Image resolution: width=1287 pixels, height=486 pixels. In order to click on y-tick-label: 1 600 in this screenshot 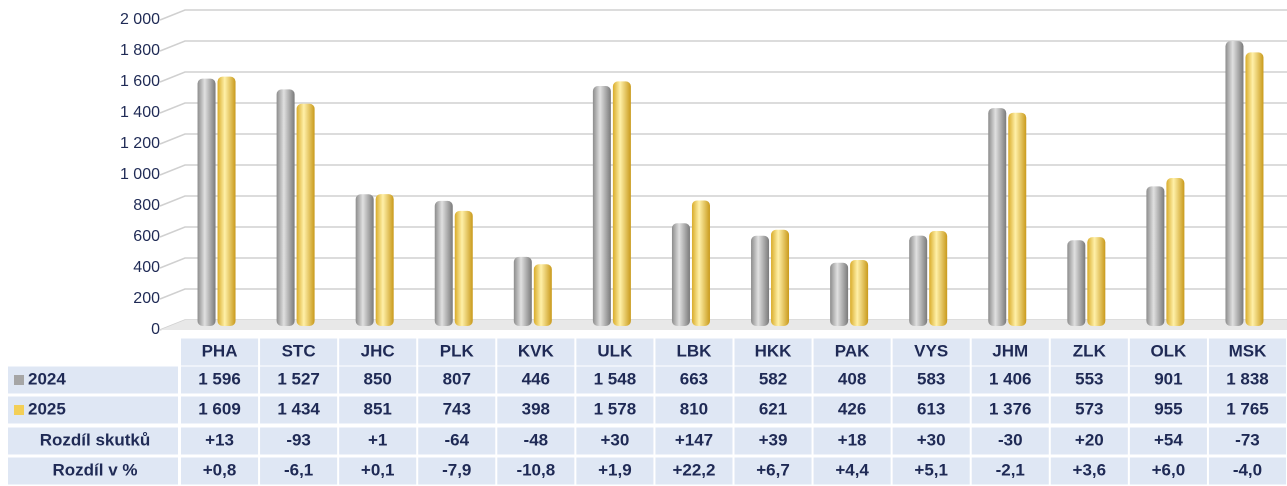, I will do `click(140, 81)`.